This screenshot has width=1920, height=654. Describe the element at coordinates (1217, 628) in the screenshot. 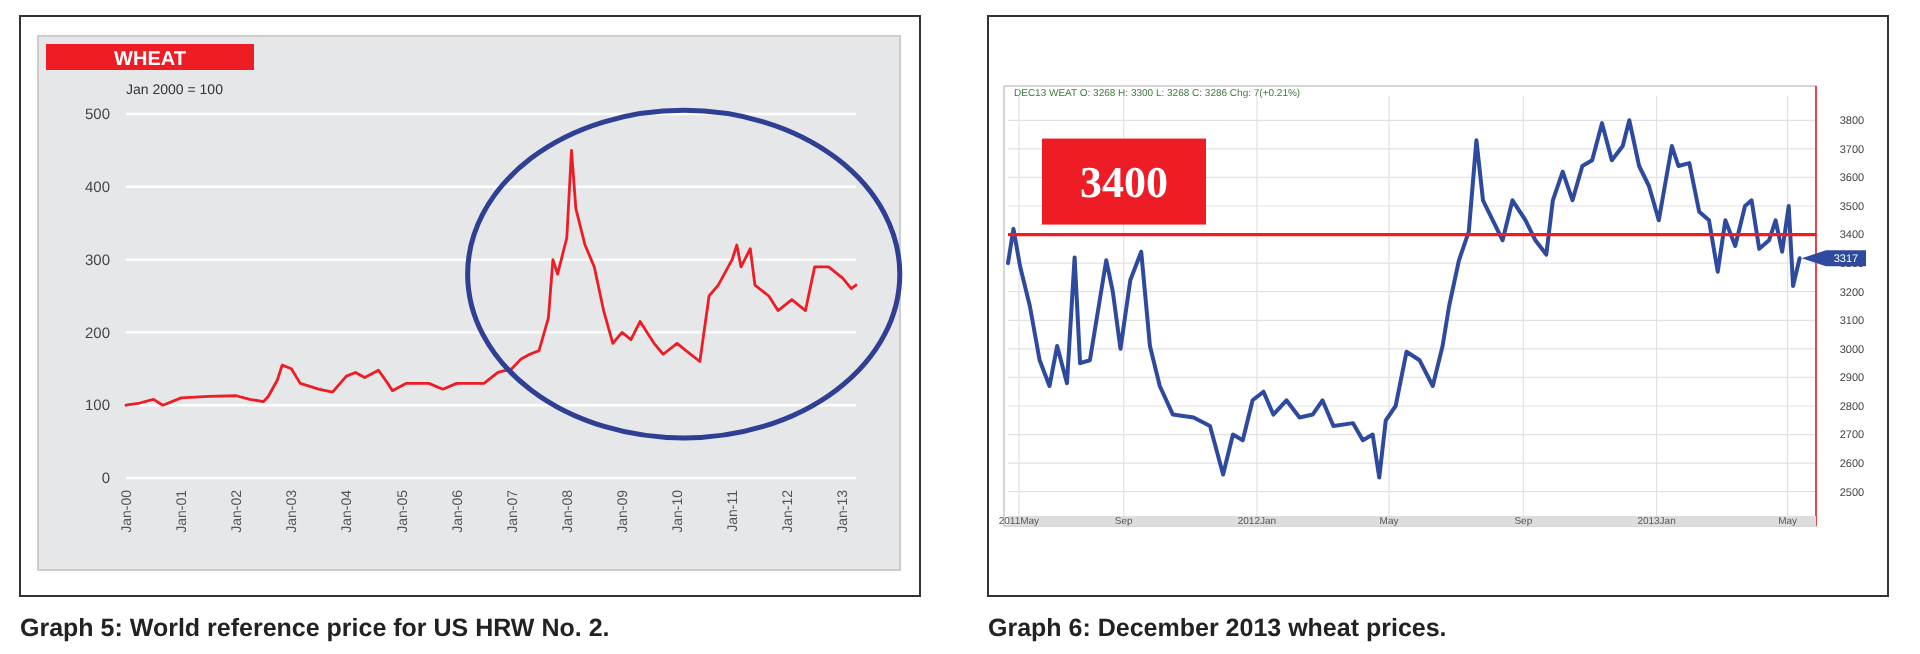

I see `caption: Graph 6: December 2013 wheat prices.` at that location.